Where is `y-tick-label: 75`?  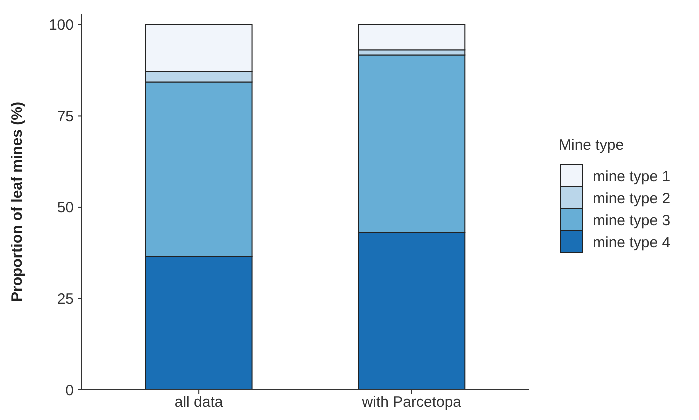 y-tick-label: 75 is located at coordinates (65, 117).